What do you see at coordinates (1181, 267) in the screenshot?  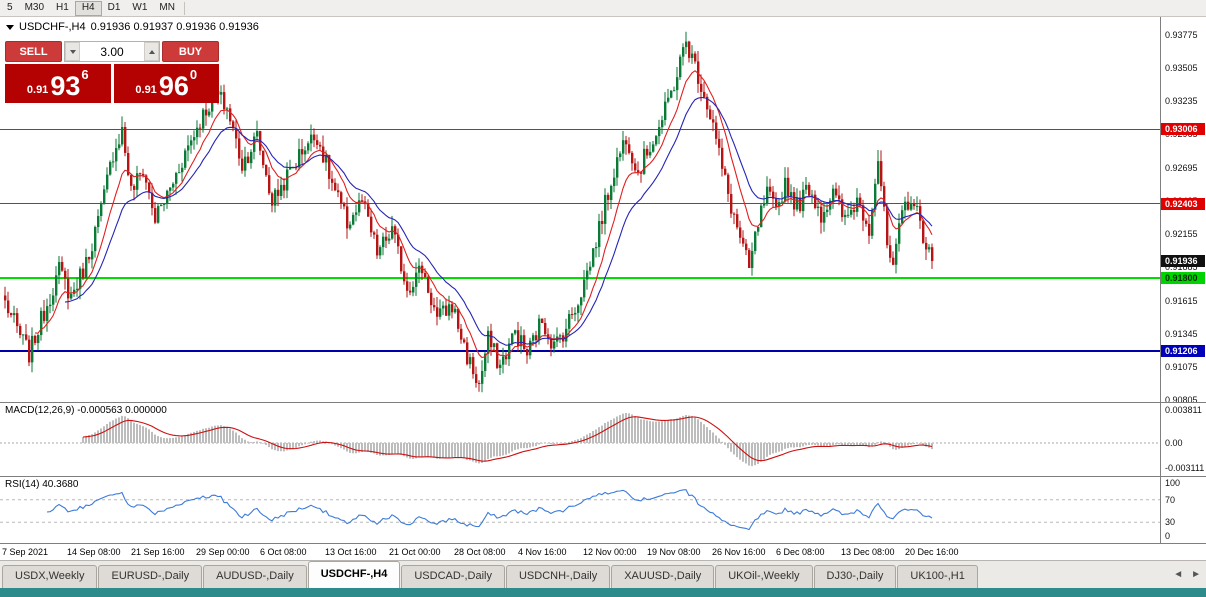 I see `price-tick-label: 0.91885` at bounding box center [1181, 267].